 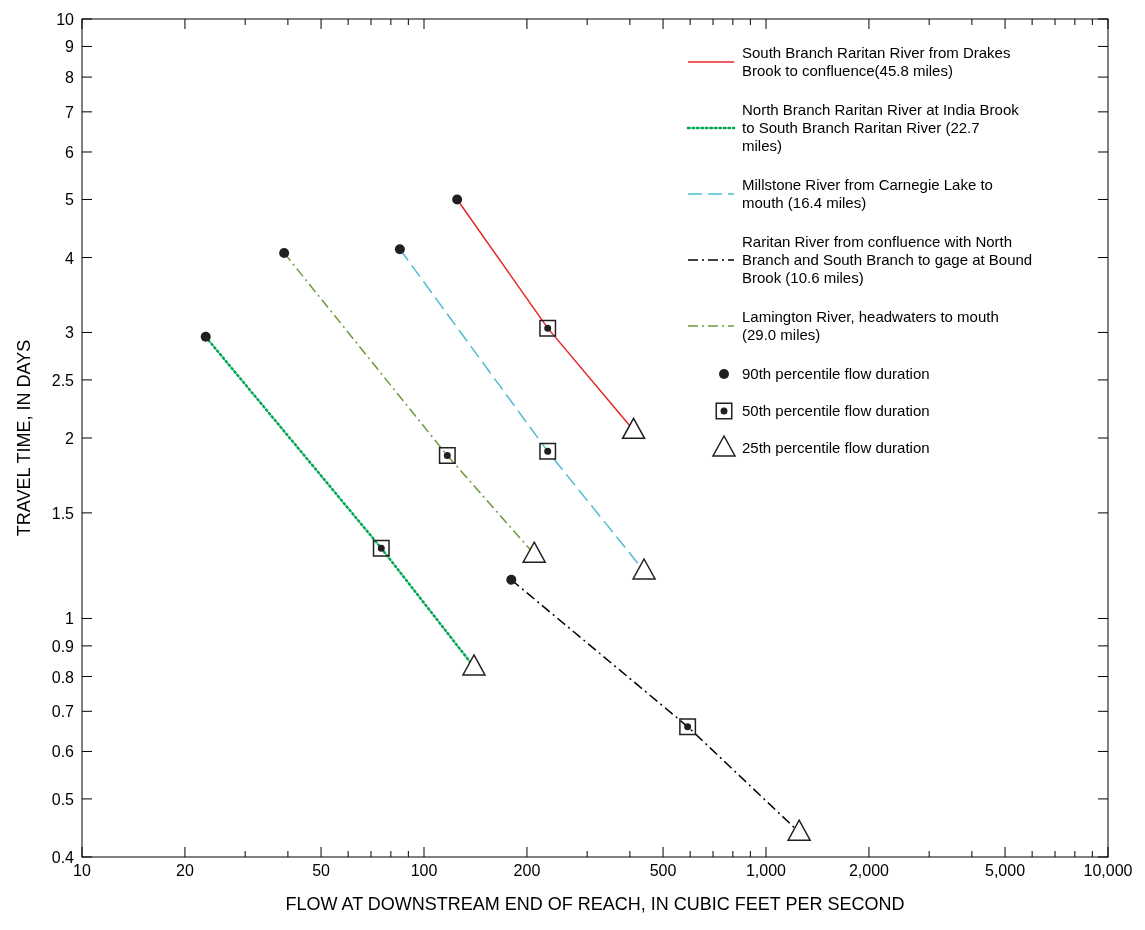 What do you see at coordinates (63, 380) in the screenshot?
I see `y-tick-label: 2.5` at bounding box center [63, 380].